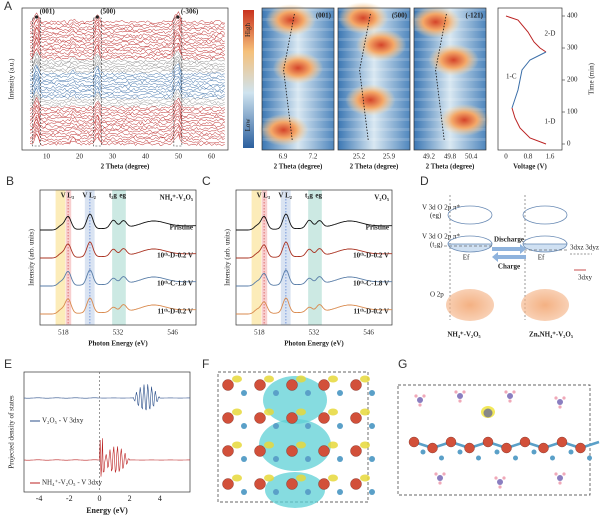  Describe the element at coordinates (181, 228) in the screenshot. I see `curve-label: Pristine` at that location.